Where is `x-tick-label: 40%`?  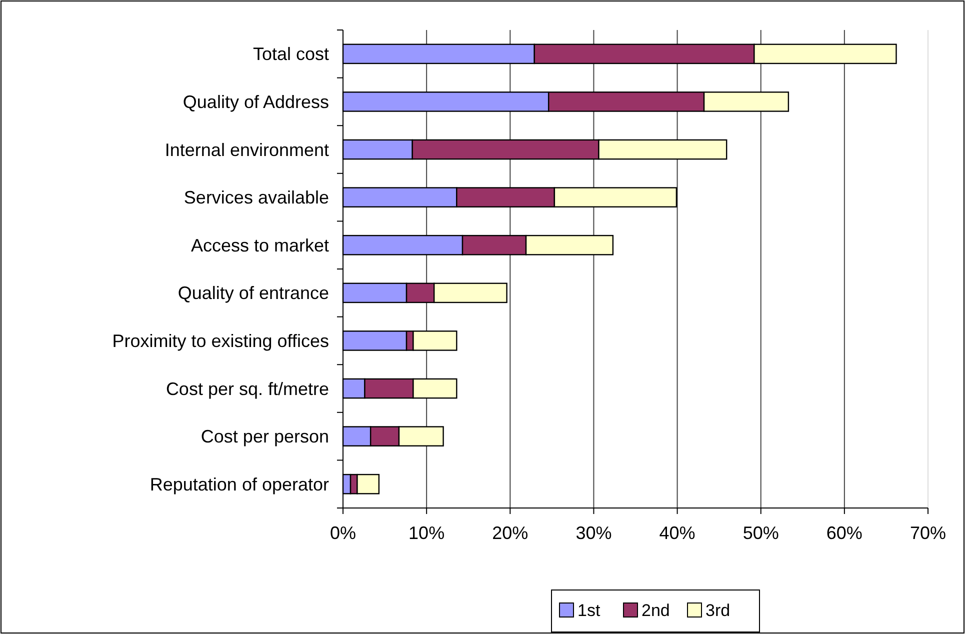 x-tick-label: 40% is located at coordinates (677, 533).